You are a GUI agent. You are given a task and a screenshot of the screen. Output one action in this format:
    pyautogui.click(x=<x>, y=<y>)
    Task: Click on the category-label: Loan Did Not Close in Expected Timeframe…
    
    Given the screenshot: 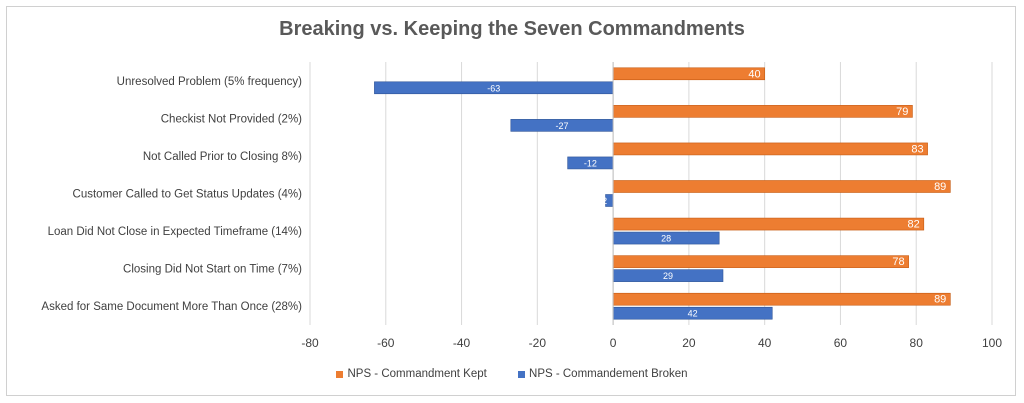 What is the action you would take?
    pyautogui.click(x=175, y=232)
    